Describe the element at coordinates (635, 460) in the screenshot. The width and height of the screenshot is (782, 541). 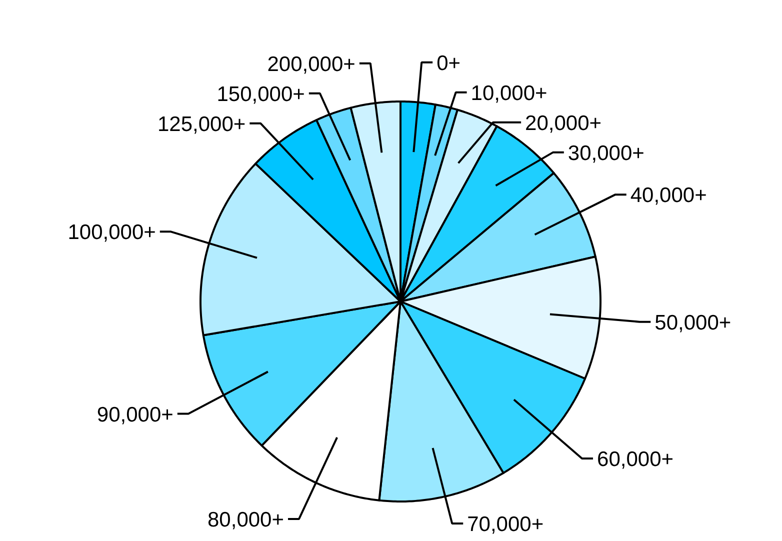
I see `slice-label: 60,000+` at that location.